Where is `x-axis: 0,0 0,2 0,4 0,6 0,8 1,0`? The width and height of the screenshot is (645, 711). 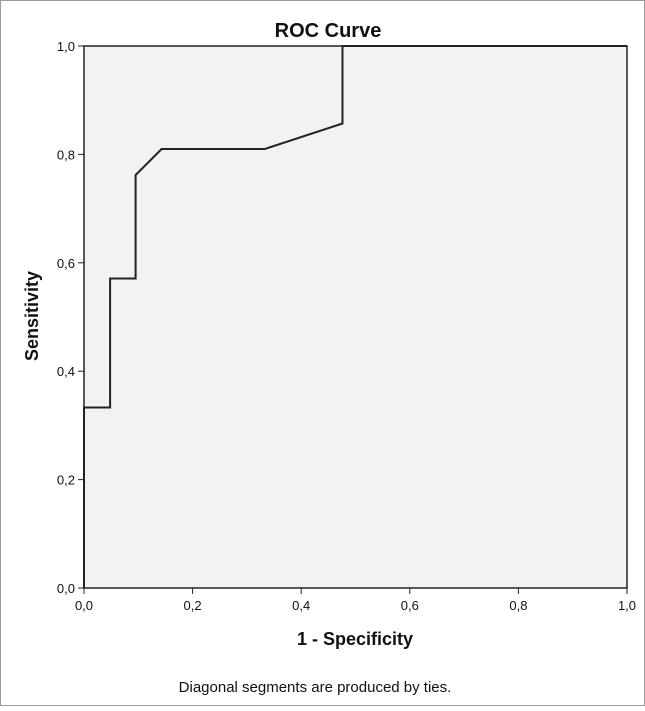 x-axis: 0,0 0,2 0,4 0,6 0,8 1,0 is located at coordinates (355, 600).